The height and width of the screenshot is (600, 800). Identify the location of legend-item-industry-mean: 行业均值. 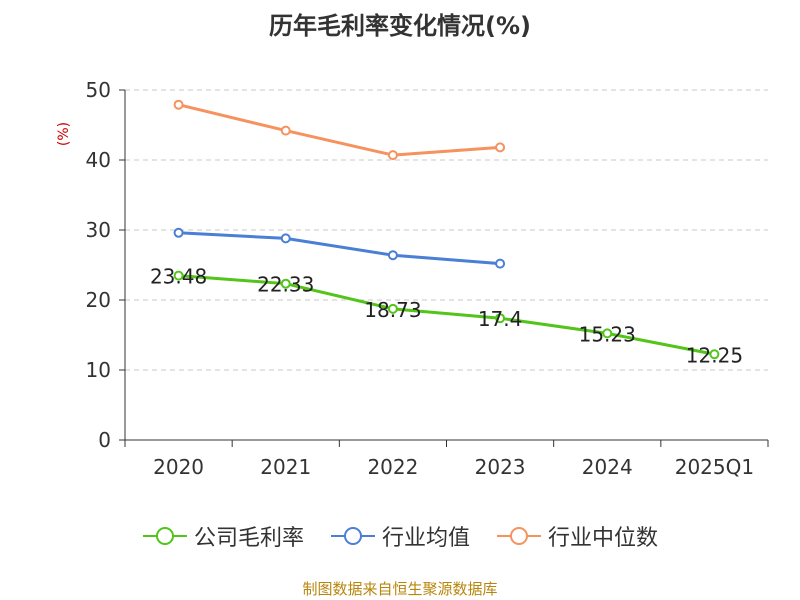
(400, 536).